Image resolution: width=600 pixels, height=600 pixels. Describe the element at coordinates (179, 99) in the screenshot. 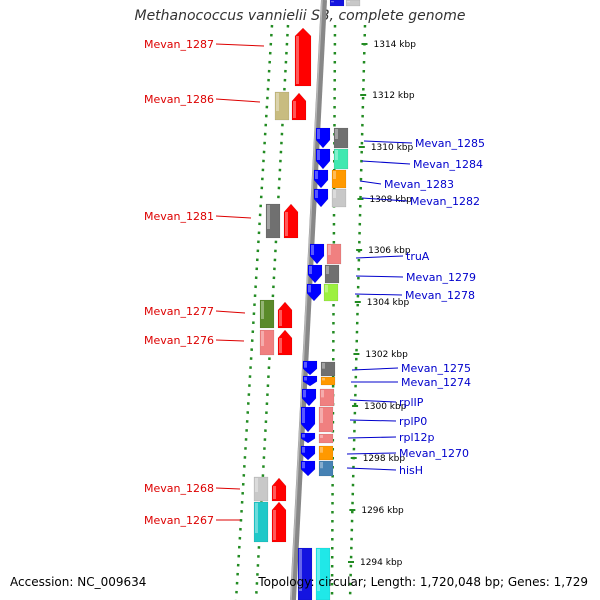

I see `left-gene-label: Mevan_1286` at that location.